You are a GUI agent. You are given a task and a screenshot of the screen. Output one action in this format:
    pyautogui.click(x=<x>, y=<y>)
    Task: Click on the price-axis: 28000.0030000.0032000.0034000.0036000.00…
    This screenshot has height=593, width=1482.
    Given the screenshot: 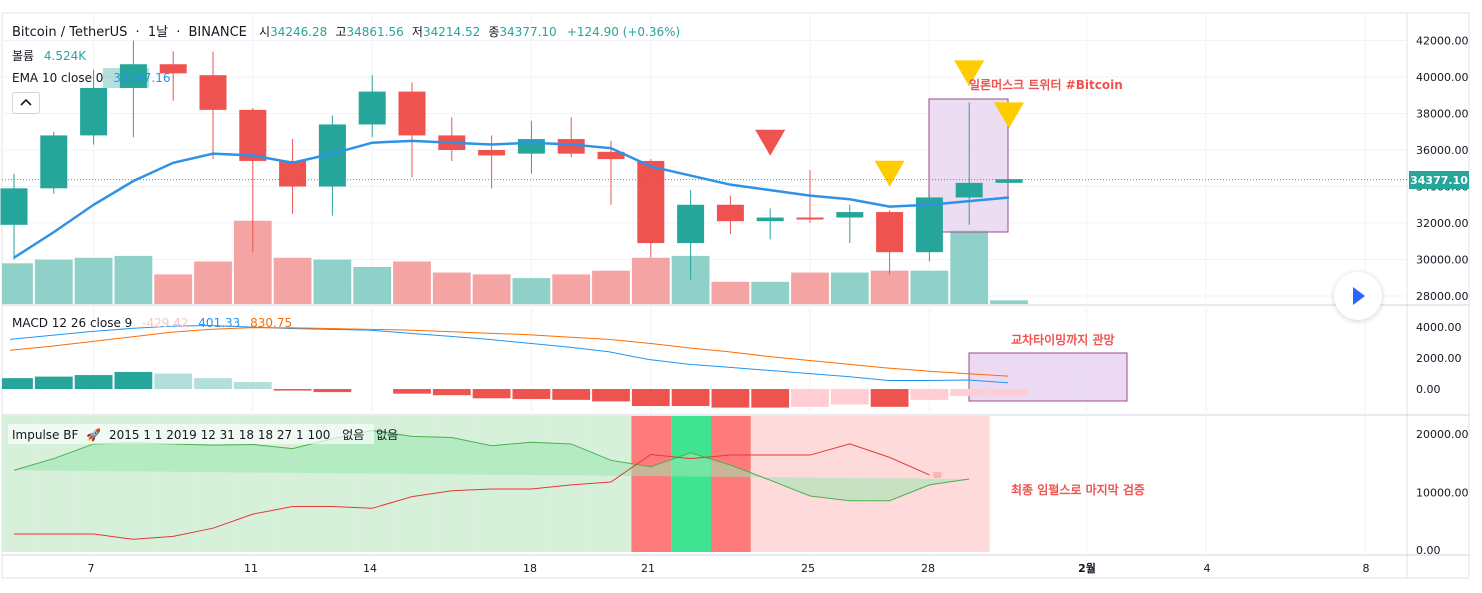 What is the action you would take?
    pyautogui.click(x=1442, y=169)
    